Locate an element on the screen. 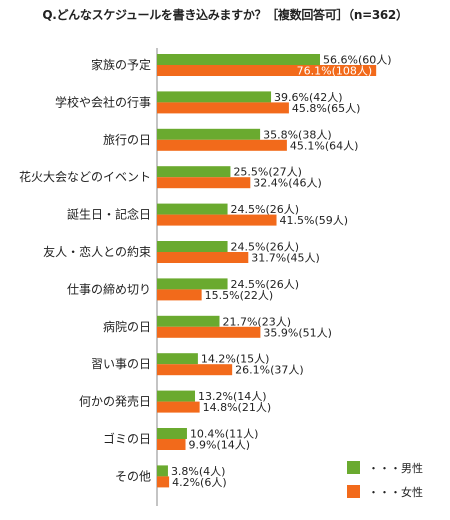 This screenshot has height=520, width=450. data-label: 45.8%(65人) is located at coordinates (326, 108).